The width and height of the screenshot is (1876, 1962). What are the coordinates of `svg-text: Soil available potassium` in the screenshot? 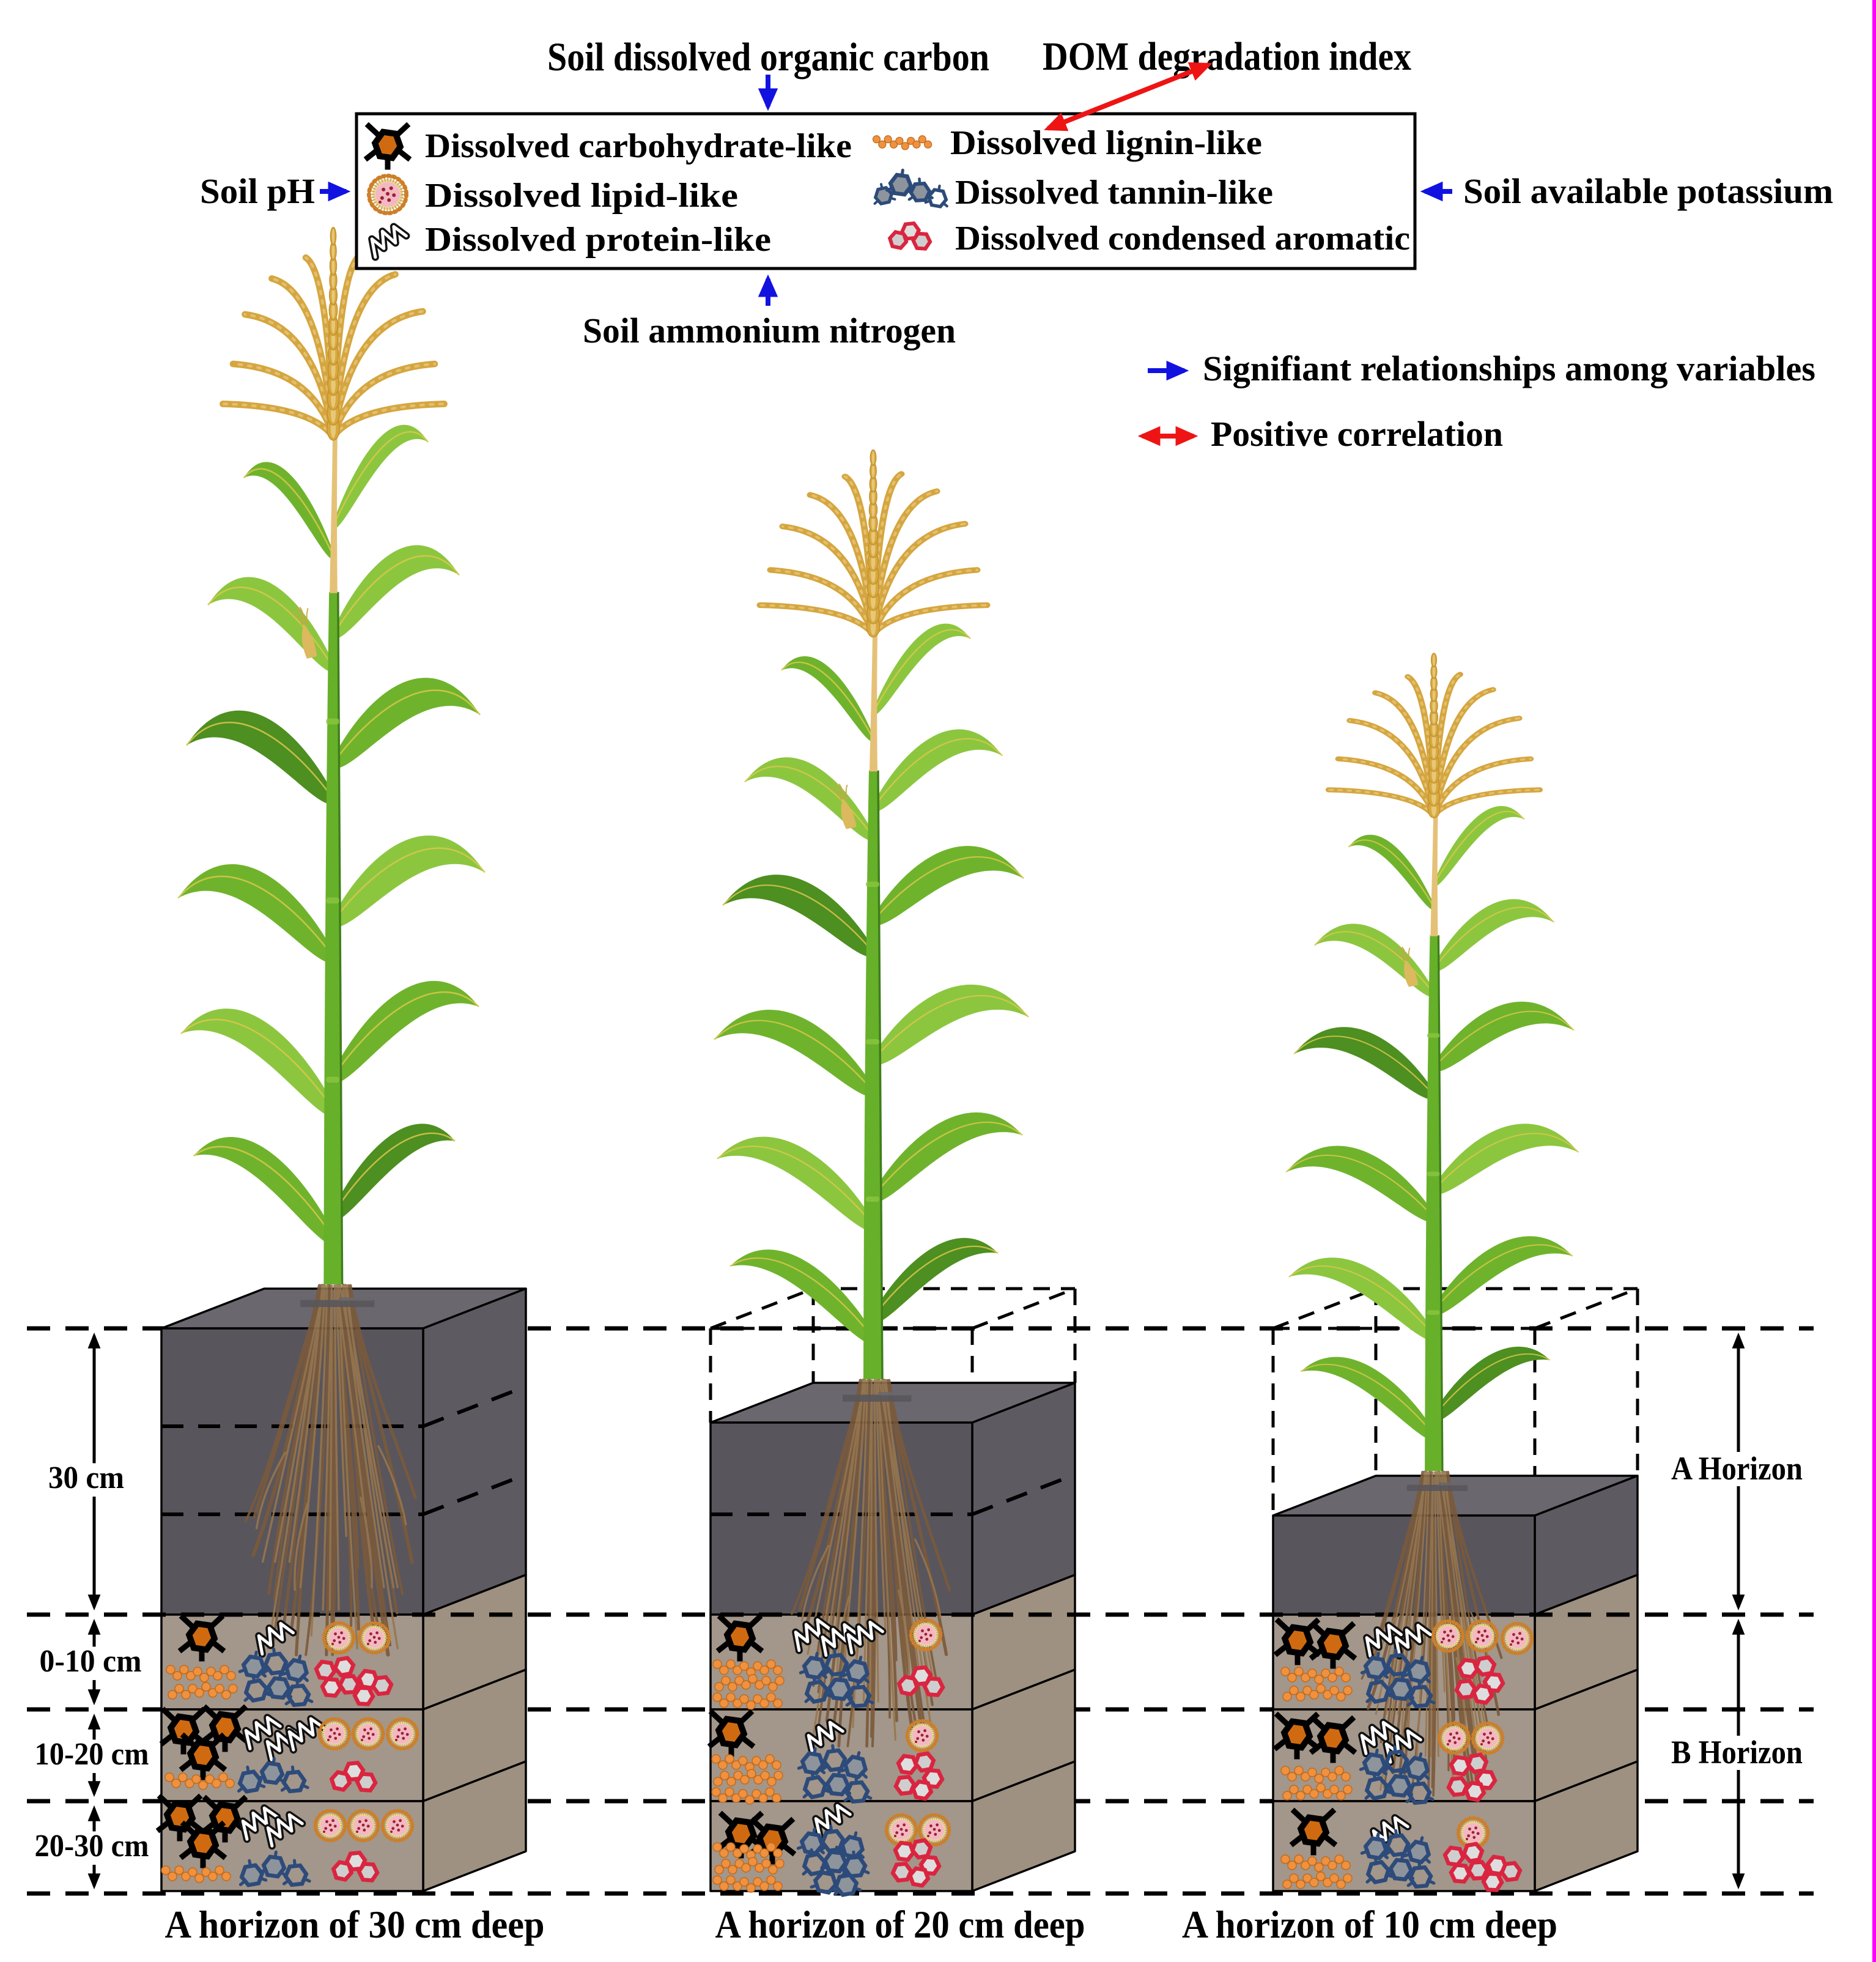 It's located at (1648, 191).